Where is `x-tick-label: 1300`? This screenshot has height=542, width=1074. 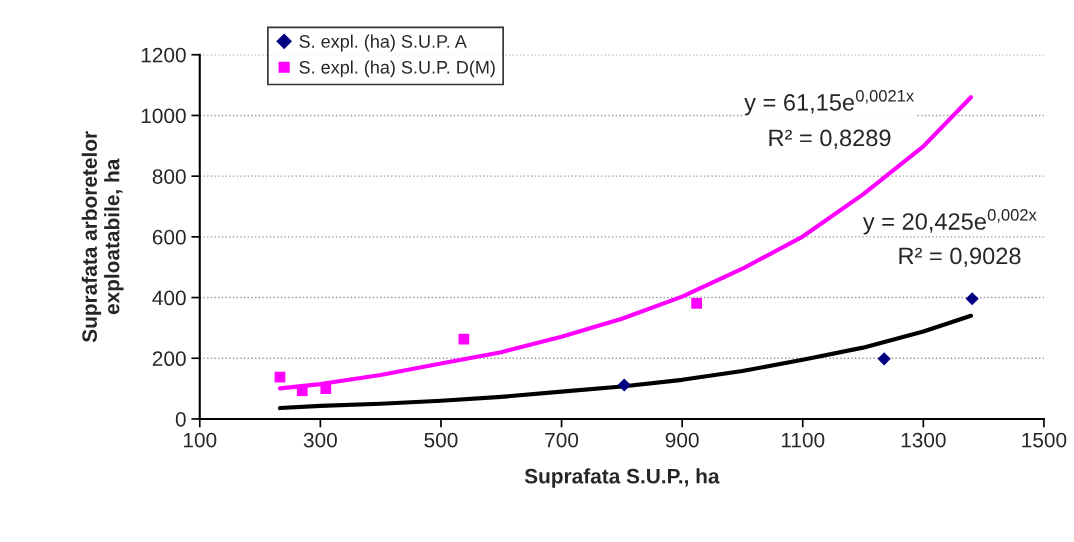
x-tick-label: 1300 is located at coordinates (923, 440).